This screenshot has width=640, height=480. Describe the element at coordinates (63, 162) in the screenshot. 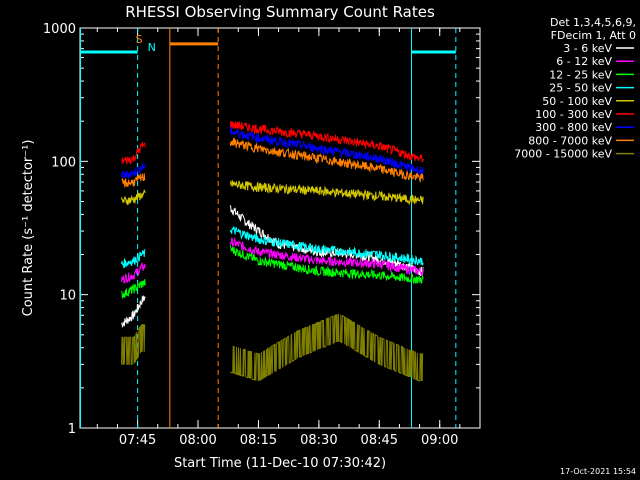

I see `y-tick-label: 100` at that location.